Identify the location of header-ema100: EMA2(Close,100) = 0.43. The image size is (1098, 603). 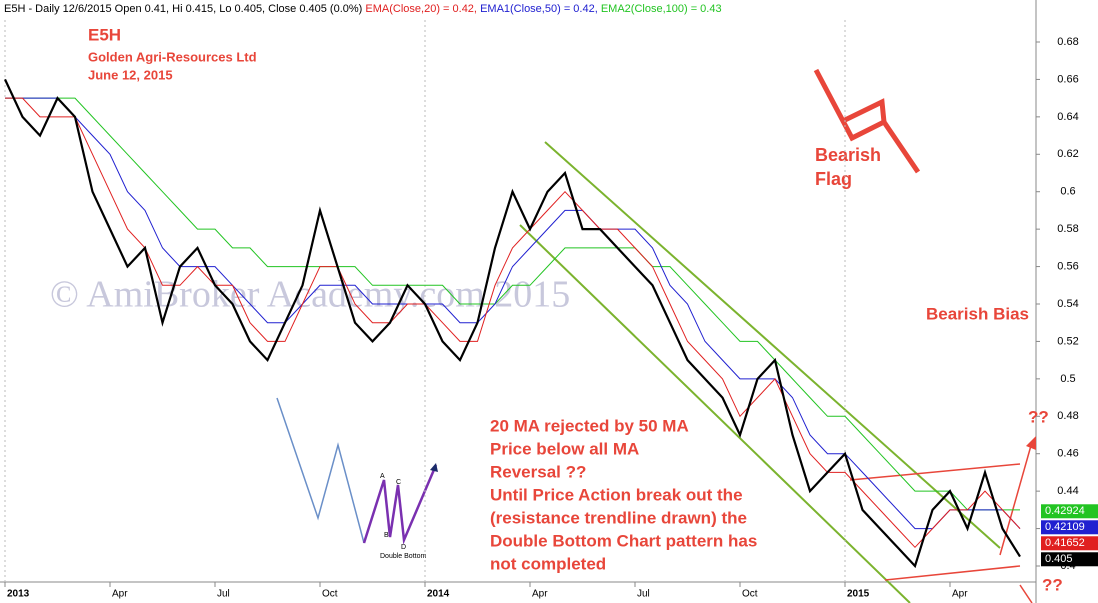
(661, 9).